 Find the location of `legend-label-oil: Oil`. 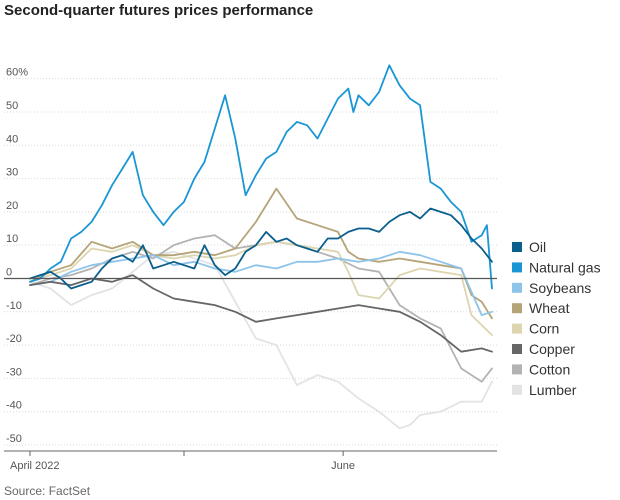

legend-label-oil: Oil is located at coordinates (537, 247).